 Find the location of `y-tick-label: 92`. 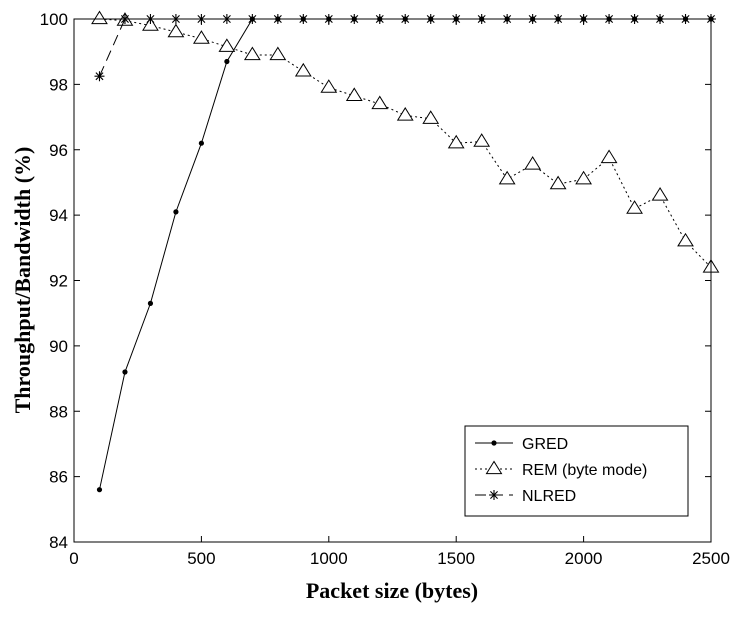

y-tick-label: 92 is located at coordinates (58, 281).